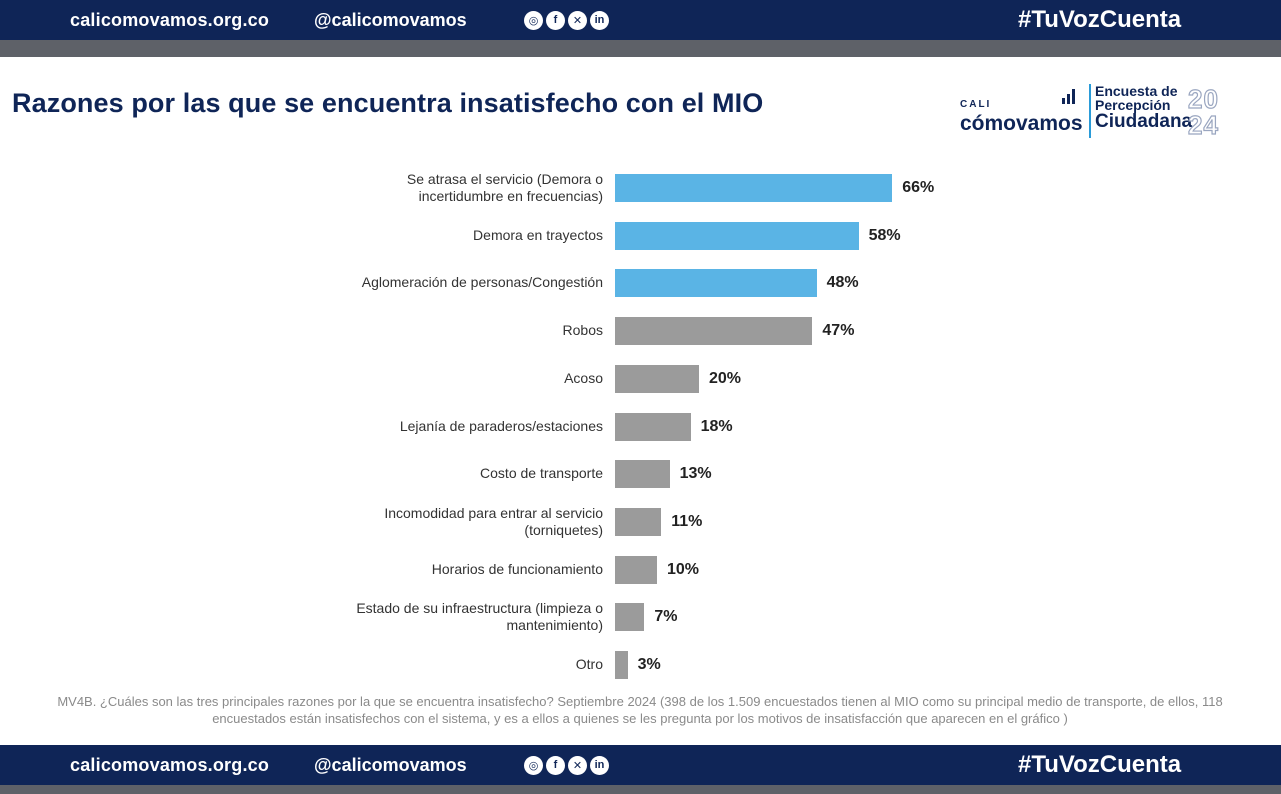 The image size is (1281, 794). I want to click on top-divider, so click(640, 48).